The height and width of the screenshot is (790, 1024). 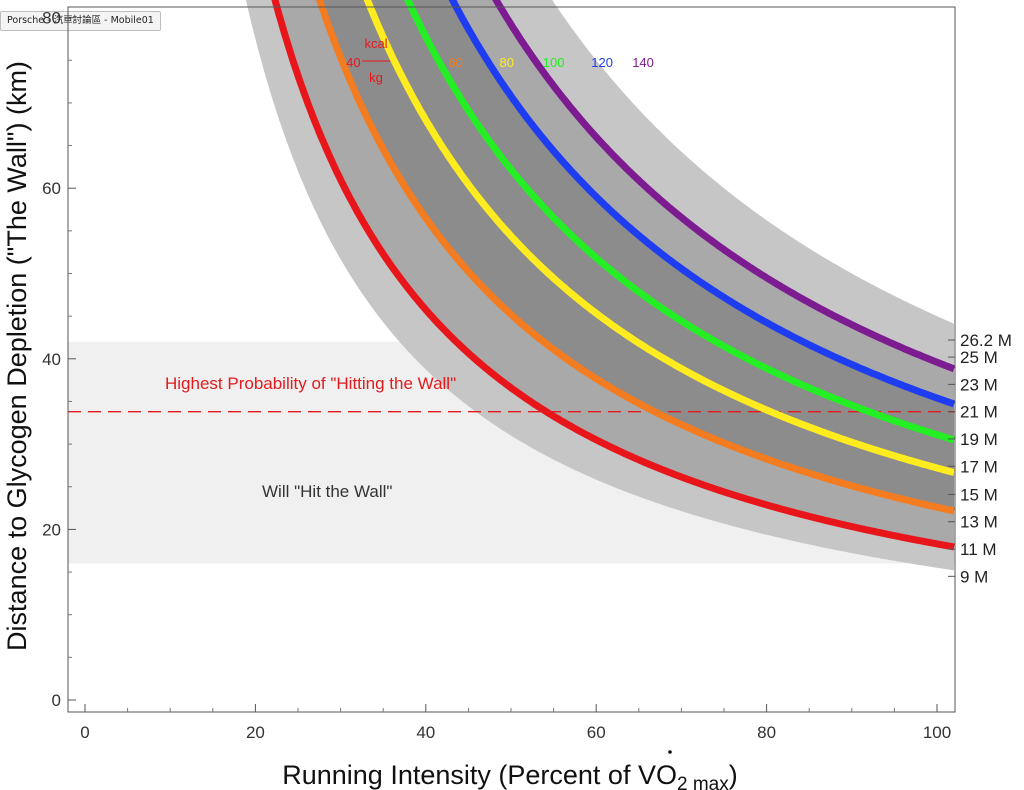 I want to click on y-tick-label: 80, so click(x=51, y=18).